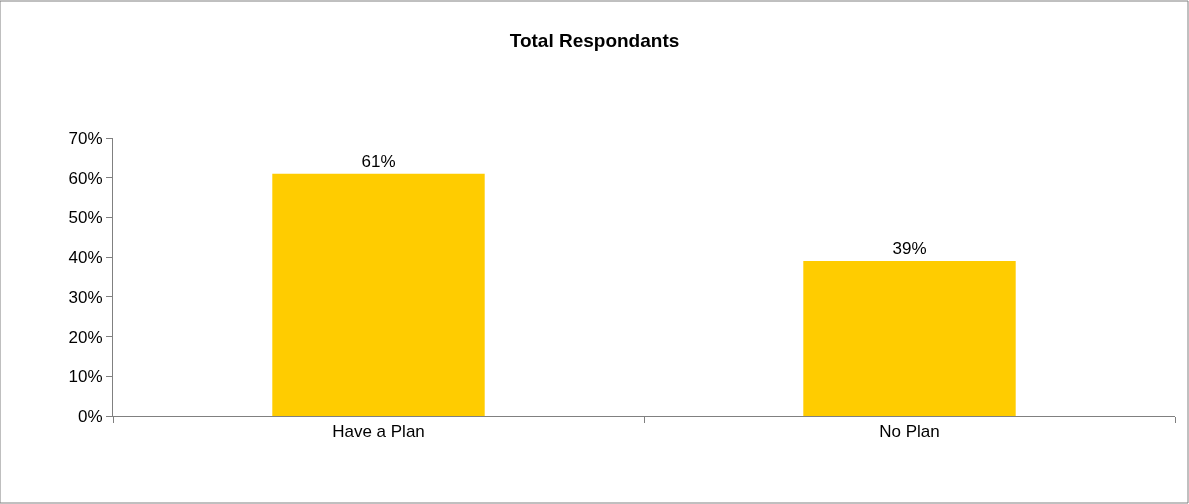 The image size is (1189, 504). I want to click on chart-title: Total Respondants, so click(594, 40).